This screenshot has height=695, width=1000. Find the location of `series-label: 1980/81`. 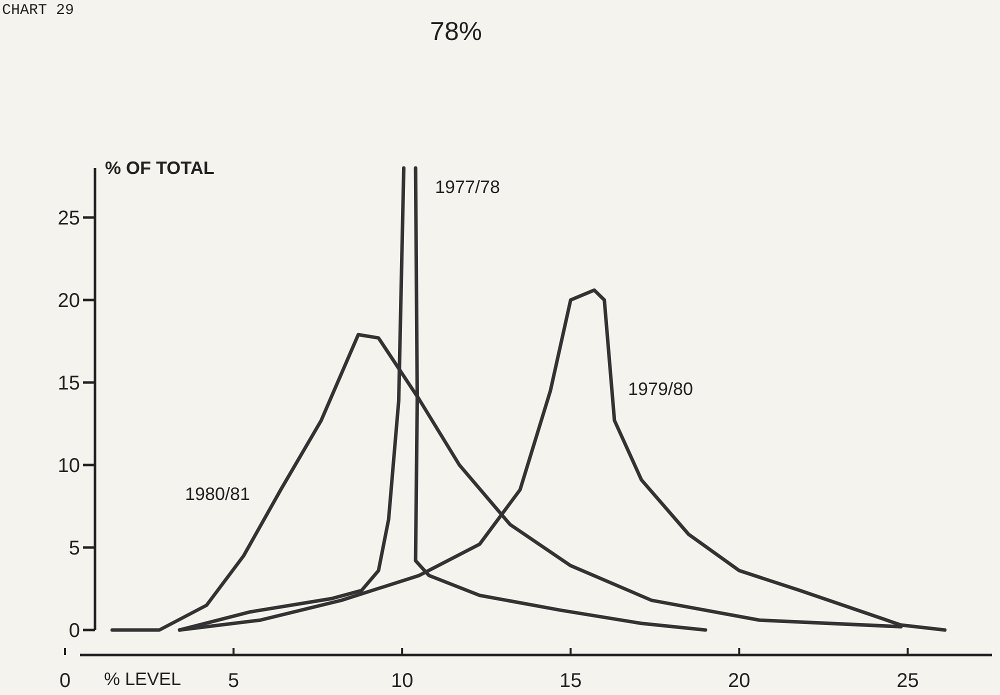

series-label: 1980/81 is located at coordinates (217, 494).